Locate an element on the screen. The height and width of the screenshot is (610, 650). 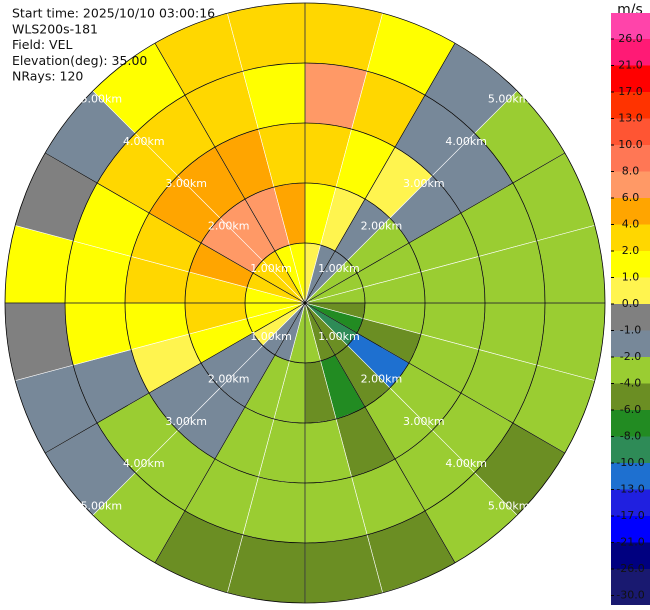
colorbar-label: 10.0 is located at coordinates (630, 144).